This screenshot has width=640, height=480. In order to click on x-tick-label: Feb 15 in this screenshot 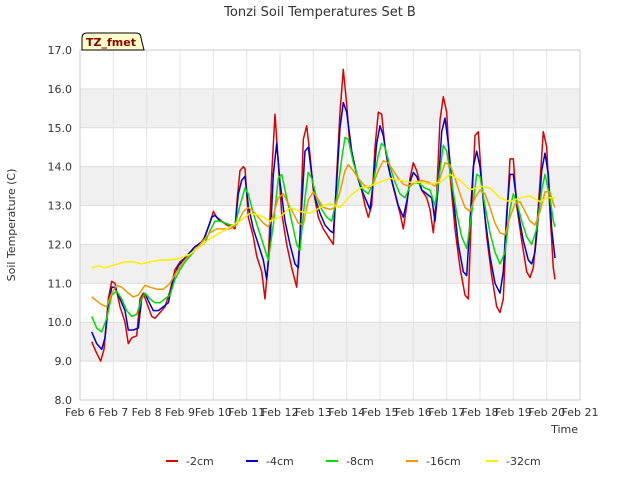, I will do `click(380, 412)`.